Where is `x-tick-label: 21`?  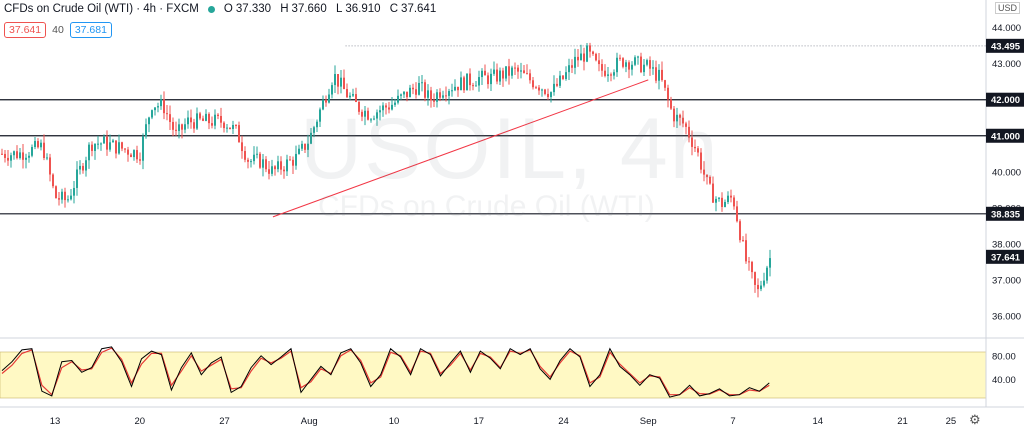
x-tick-label: 21 is located at coordinates (902, 421).